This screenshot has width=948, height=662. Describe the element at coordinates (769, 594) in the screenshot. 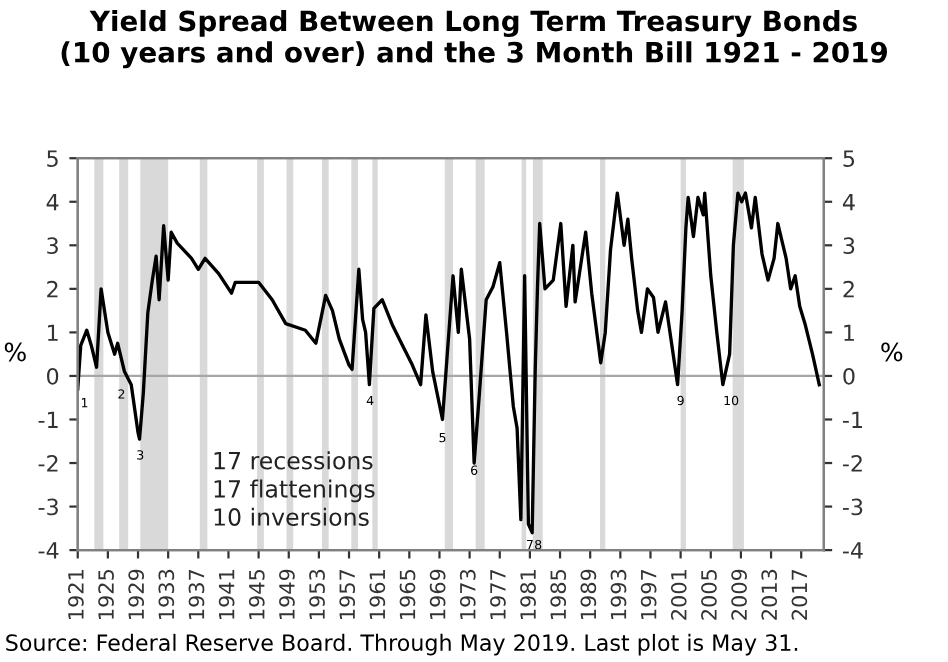

I see `x-tick-label: 2013` at that location.